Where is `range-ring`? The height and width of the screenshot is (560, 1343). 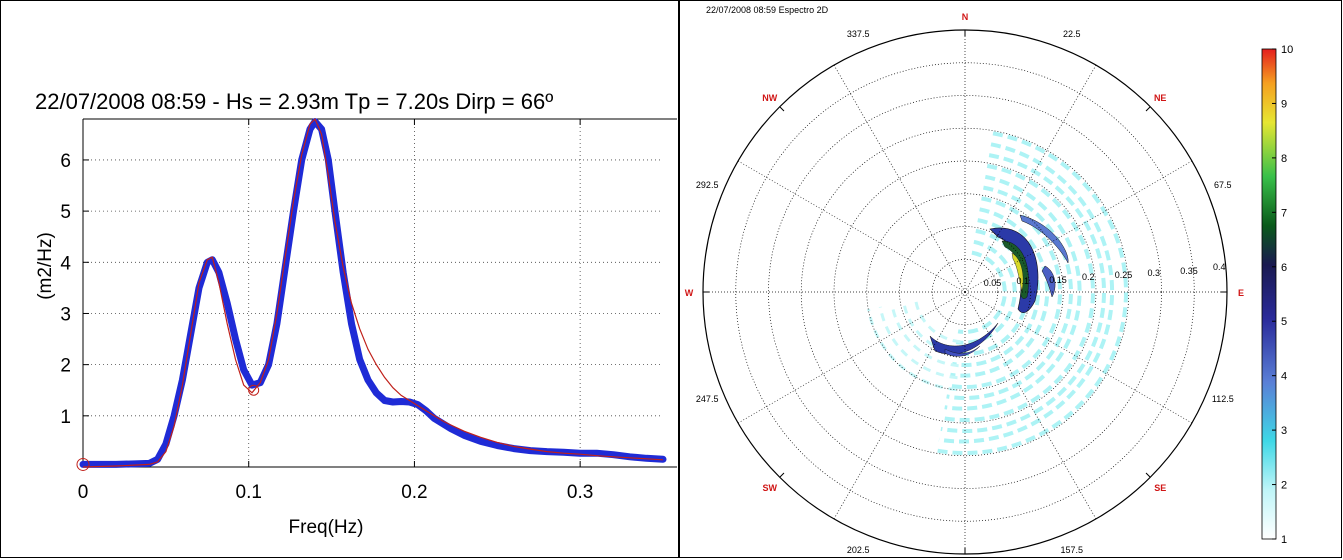
range-ring is located at coordinates (965, 292).